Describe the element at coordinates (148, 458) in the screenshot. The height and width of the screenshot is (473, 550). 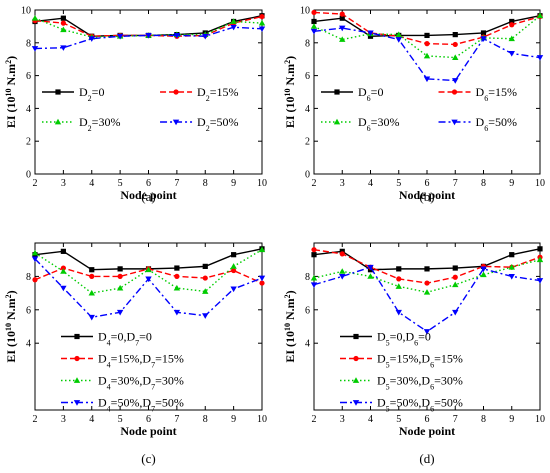
I see `panel-caption: (c)` at that location.